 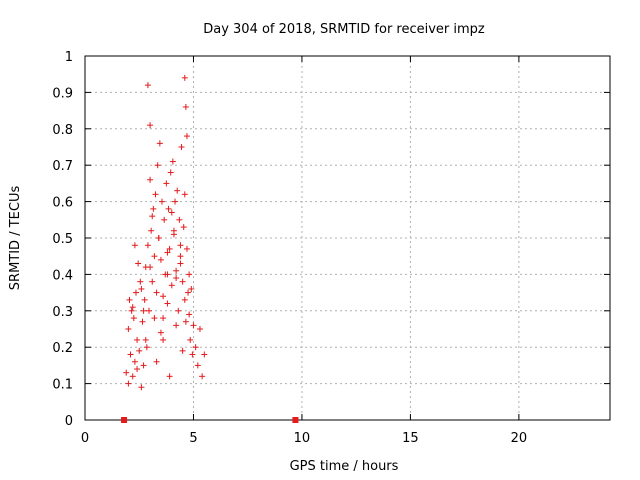 I want to click on x-tick-label: 15, so click(x=410, y=438).